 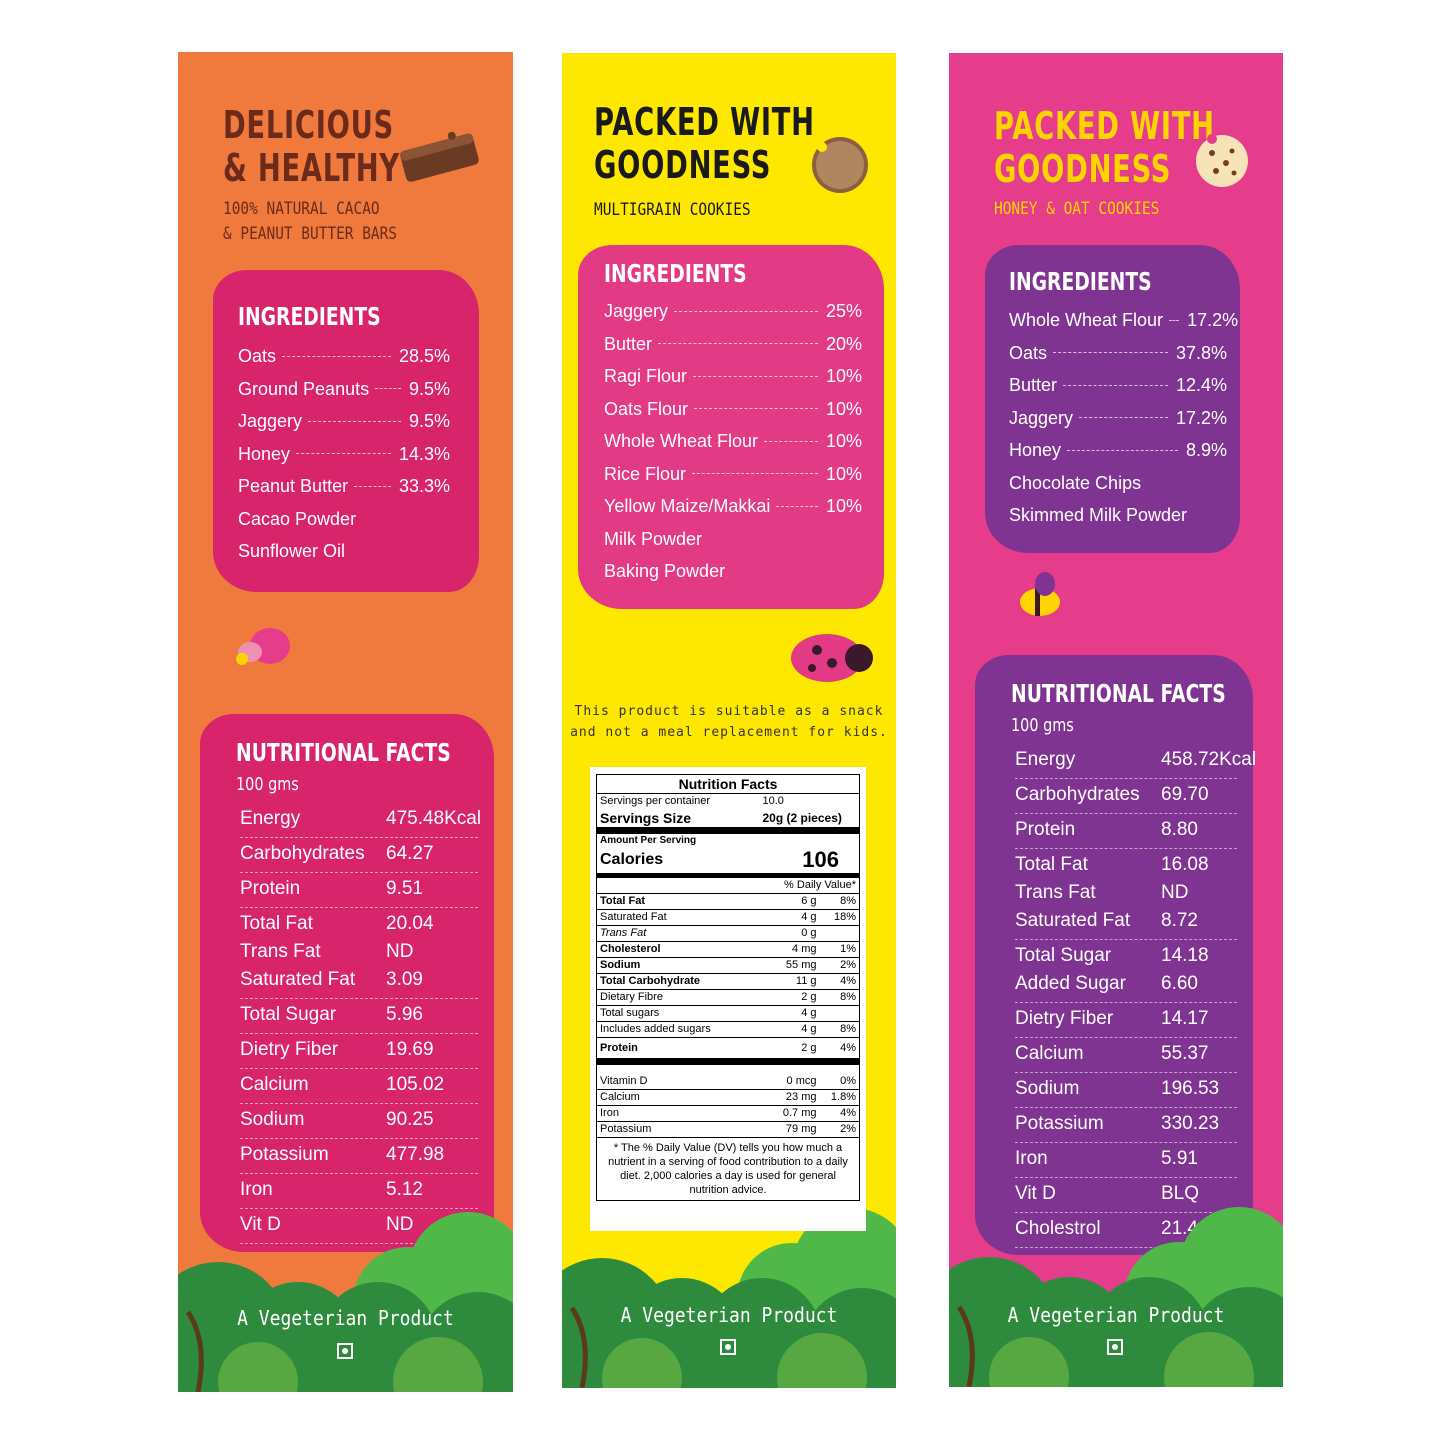 I want to click on ingredient-percent: 9.5%, so click(x=429, y=388).